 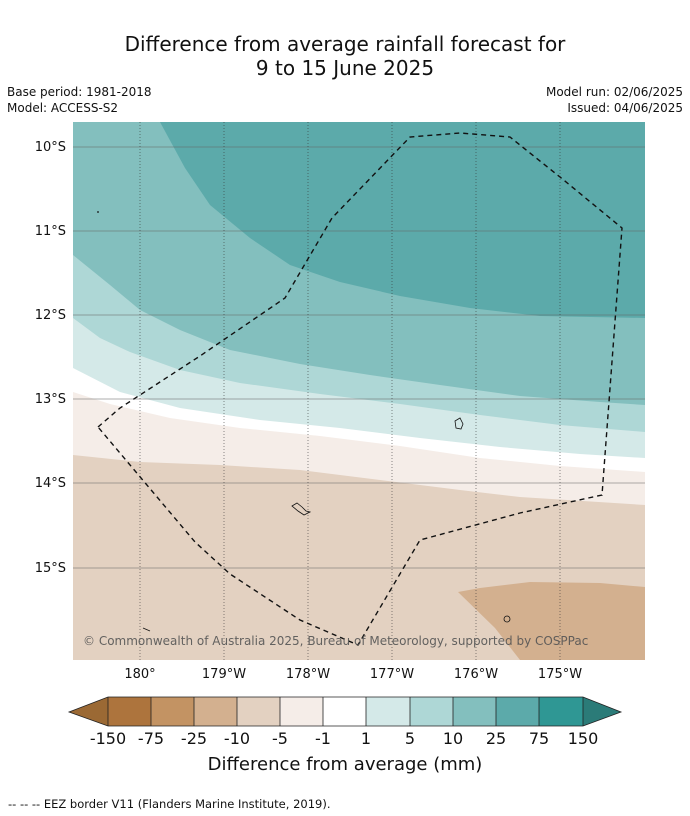 I want to click on colorbar-tick: 1, so click(x=366, y=738).